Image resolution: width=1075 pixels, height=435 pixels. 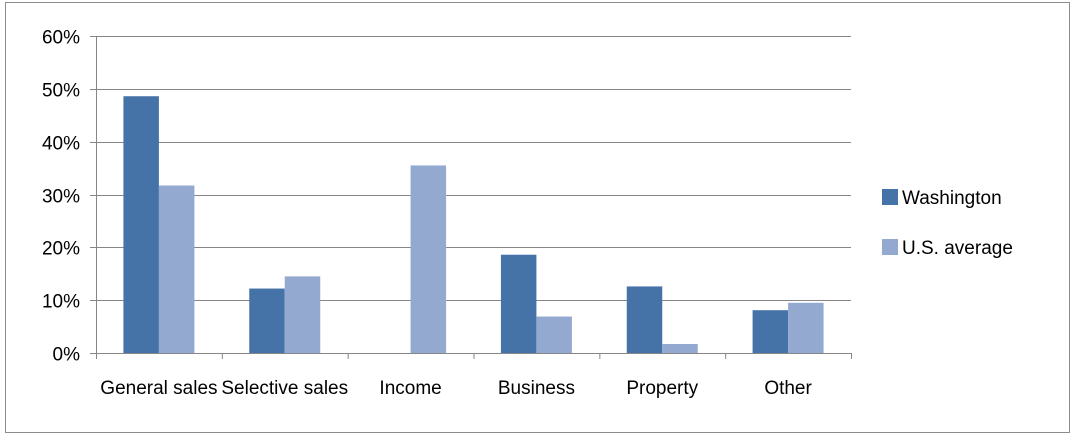 What do you see at coordinates (67, 355) in the screenshot?
I see `y-tick-label: 0%` at bounding box center [67, 355].